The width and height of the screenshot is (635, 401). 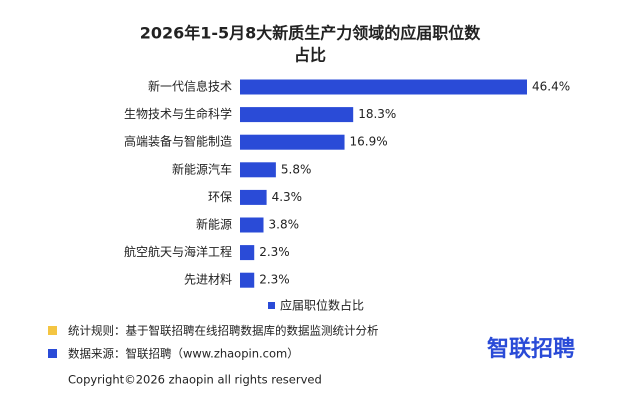 I want to click on legend-swatch, so click(x=271, y=305).